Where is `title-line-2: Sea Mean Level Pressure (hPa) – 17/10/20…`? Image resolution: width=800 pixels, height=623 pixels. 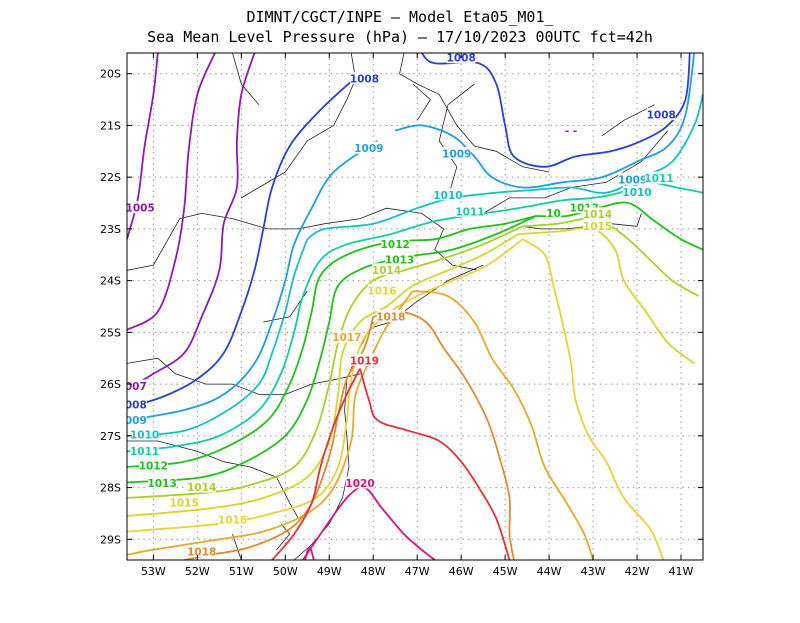
title-line-2: Sea Mean Level Pressure (hPa) – 17/10/20… is located at coordinates (400, 37).